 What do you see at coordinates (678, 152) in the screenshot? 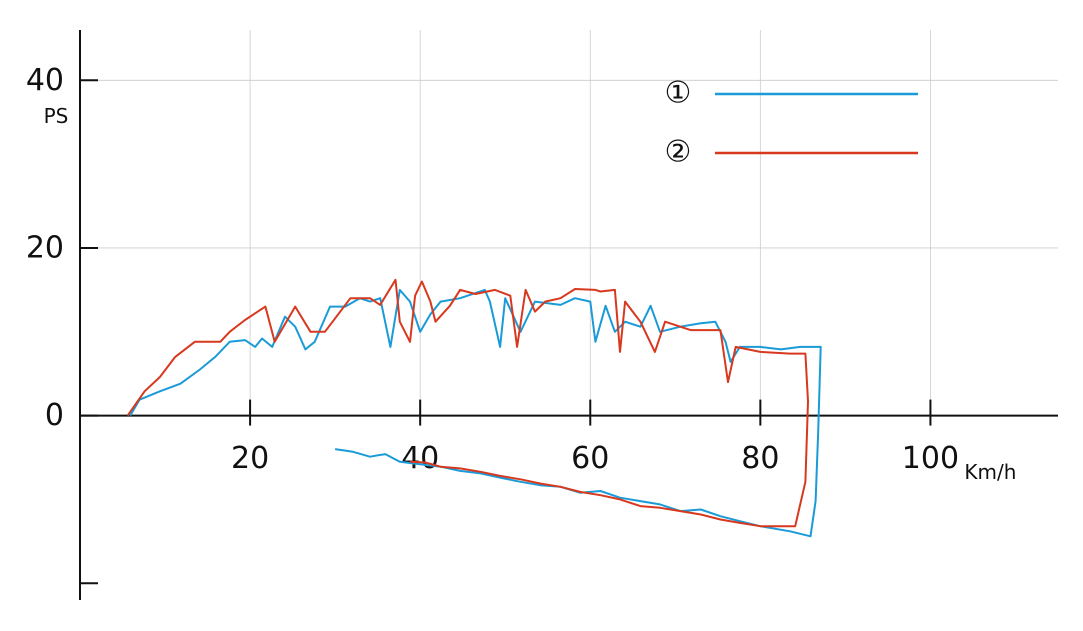
I see `legend-label: ②` at bounding box center [678, 152].